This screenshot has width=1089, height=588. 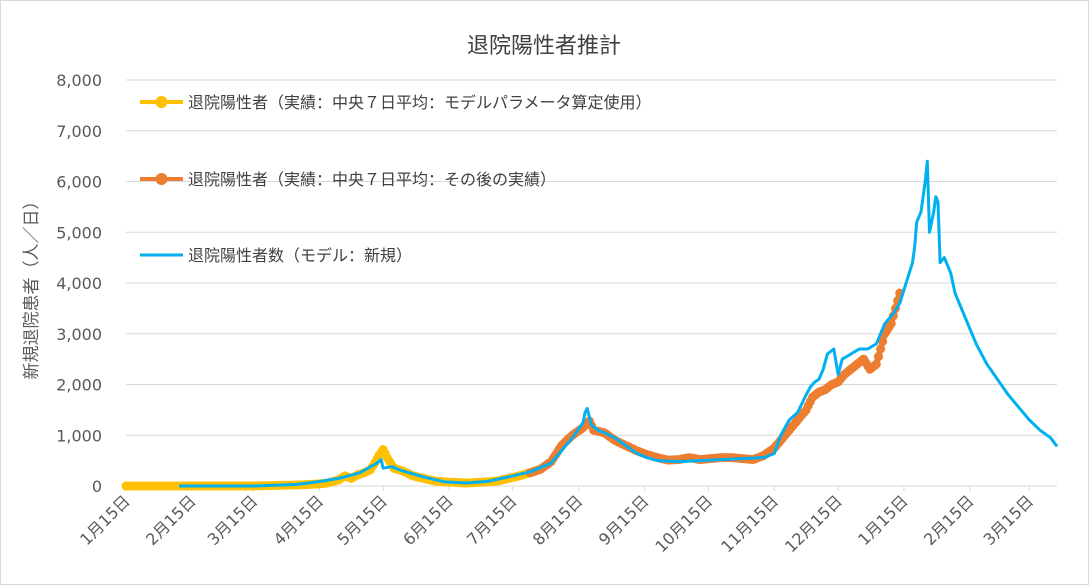 What do you see at coordinates (492, 520) in the screenshot?
I see `x-tick-label: 7月15日` at bounding box center [492, 520].